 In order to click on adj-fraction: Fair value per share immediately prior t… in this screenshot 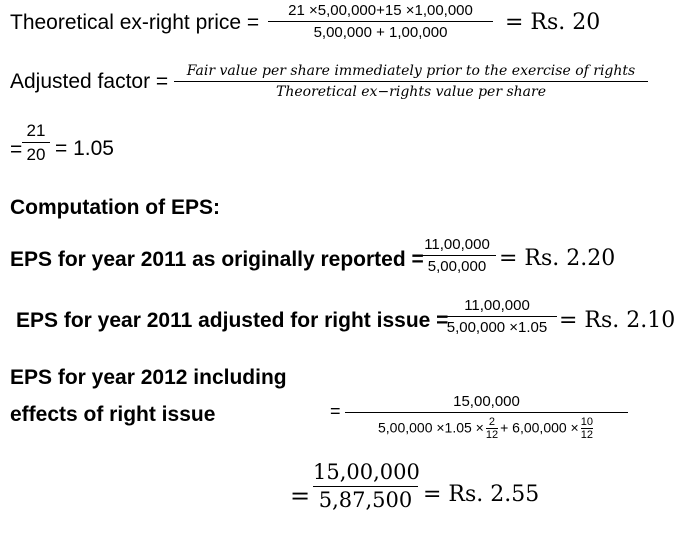, I will do `click(411, 81)`.